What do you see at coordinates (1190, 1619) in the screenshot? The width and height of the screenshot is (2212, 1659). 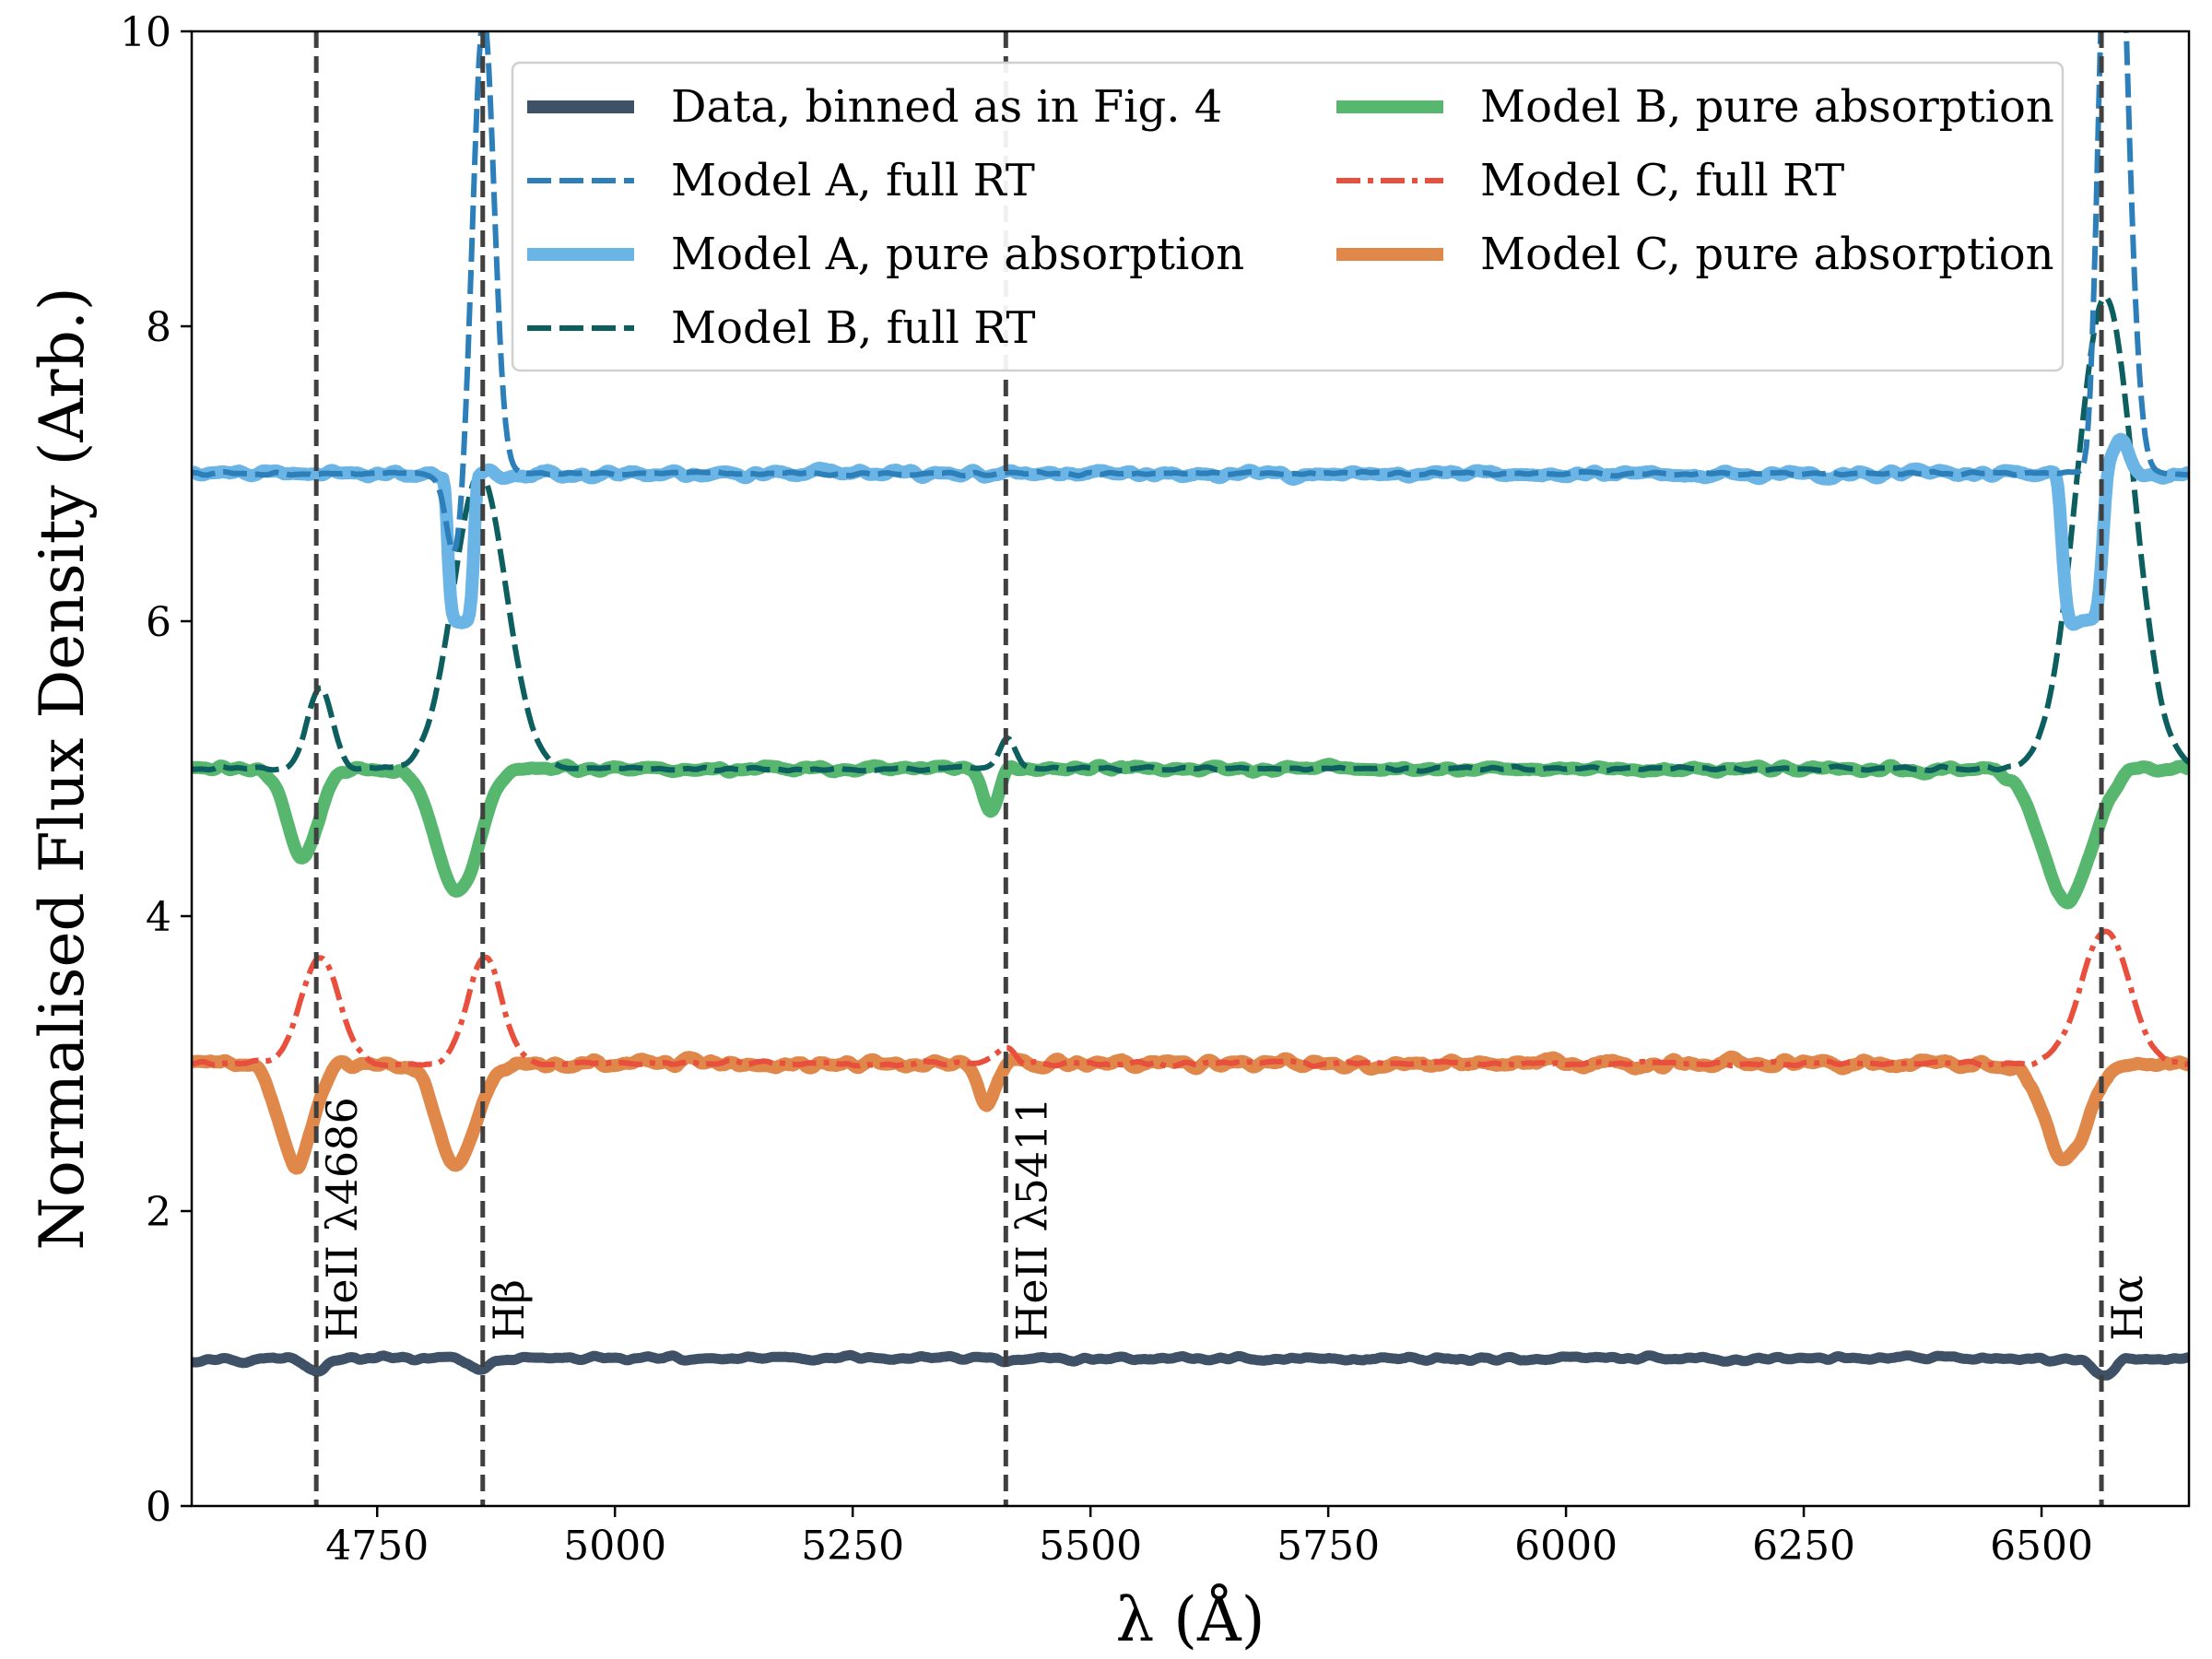 I see `x-axis-label: λ (Å)` at bounding box center [1190, 1619].